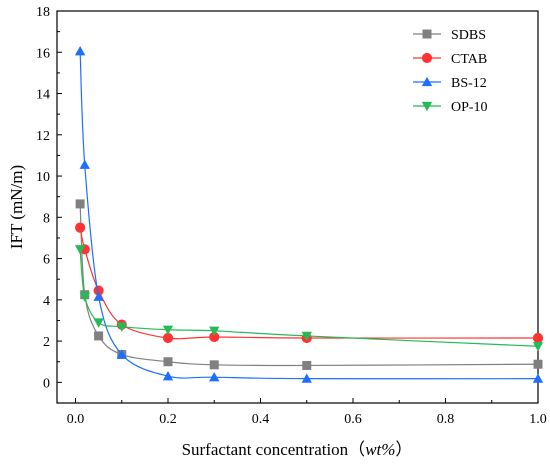 This screenshot has height=473, width=550. What do you see at coordinates (16, 207) in the screenshot?
I see `y-axis-title: IFT (mN/m)` at bounding box center [16, 207].